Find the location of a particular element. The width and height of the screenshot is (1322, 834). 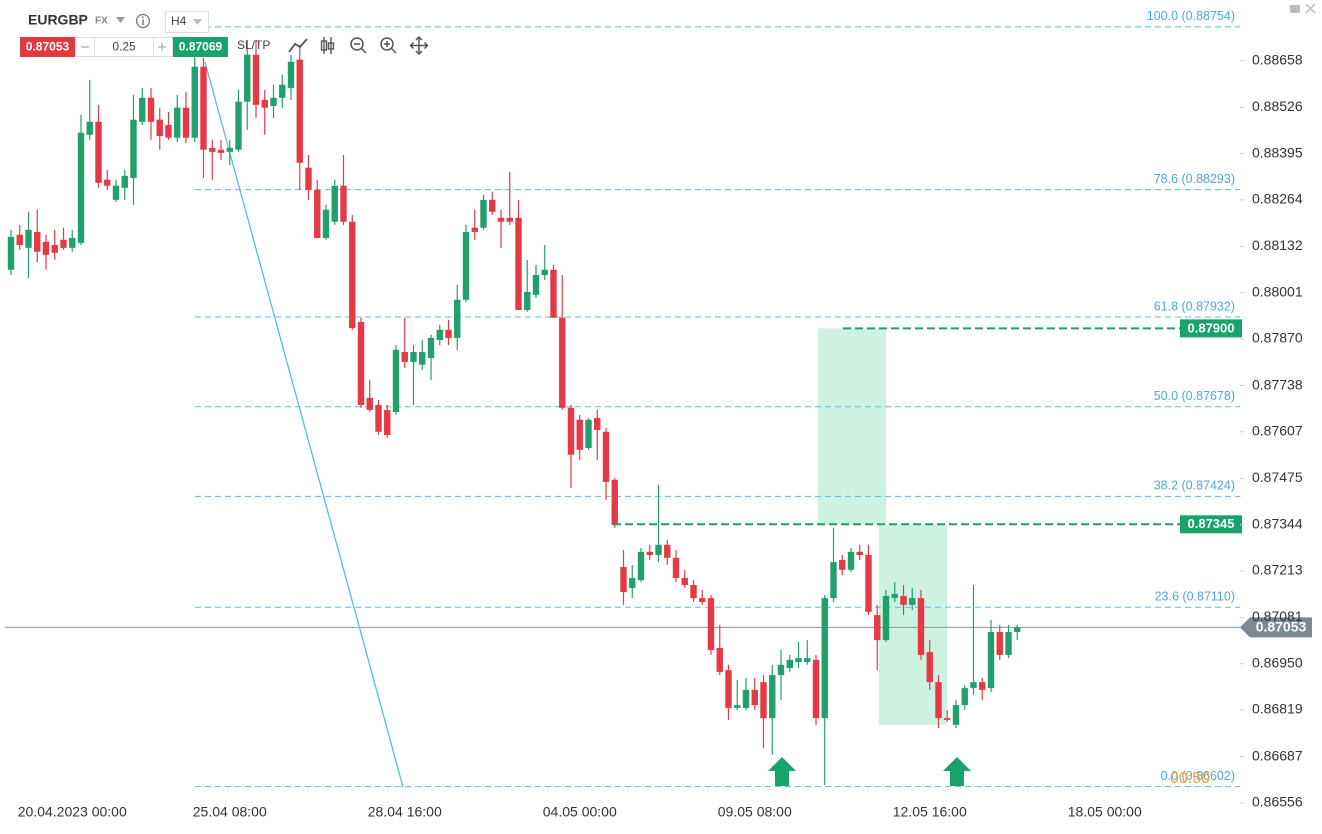

close-button is located at coordinates (1310, 8).